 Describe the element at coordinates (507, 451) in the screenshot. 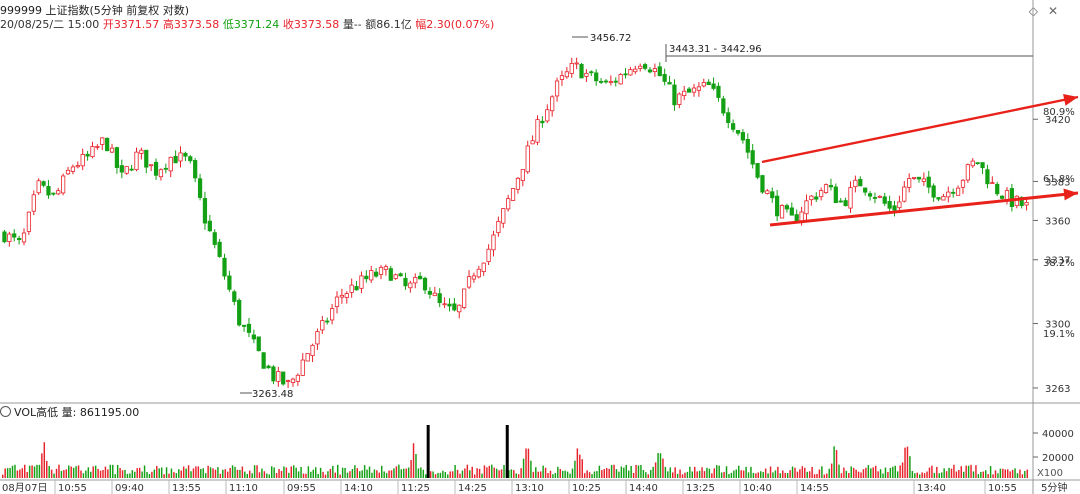

I see `volume-bar-marker` at that location.